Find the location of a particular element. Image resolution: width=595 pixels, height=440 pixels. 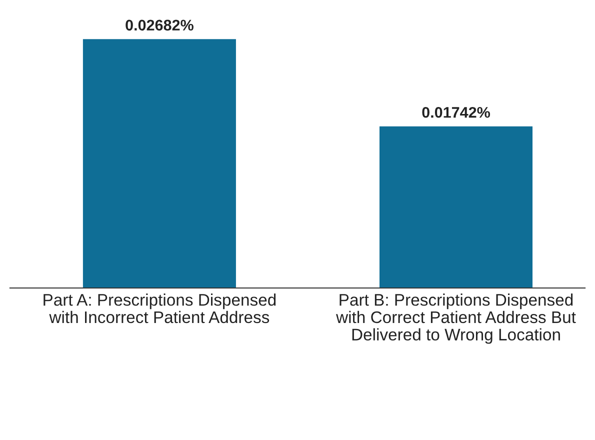

data-label: 0.01742% is located at coordinates (456, 112).